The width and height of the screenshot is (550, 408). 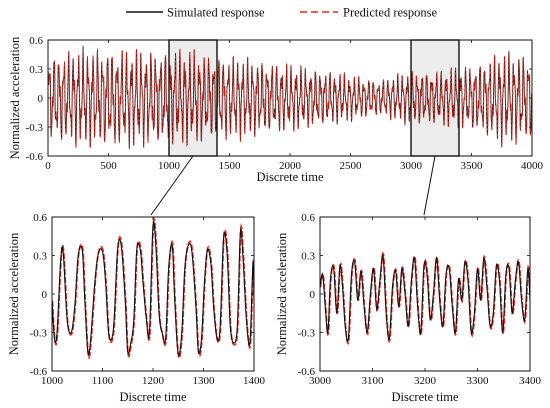 I want to click on ylabel-zoom-1: Normalized acceleration, so click(x=14, y=293).